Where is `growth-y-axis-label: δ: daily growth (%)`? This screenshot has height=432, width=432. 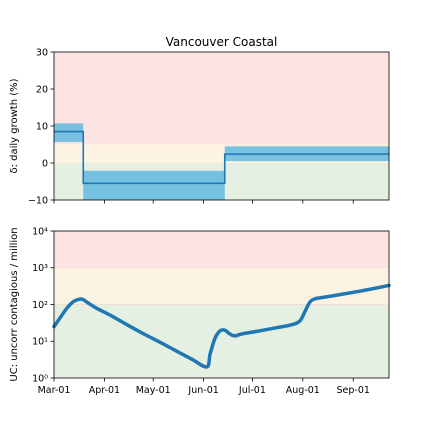 growth-y-axis-label: δ: daily growth (%) is located at coordinates (14, 125).